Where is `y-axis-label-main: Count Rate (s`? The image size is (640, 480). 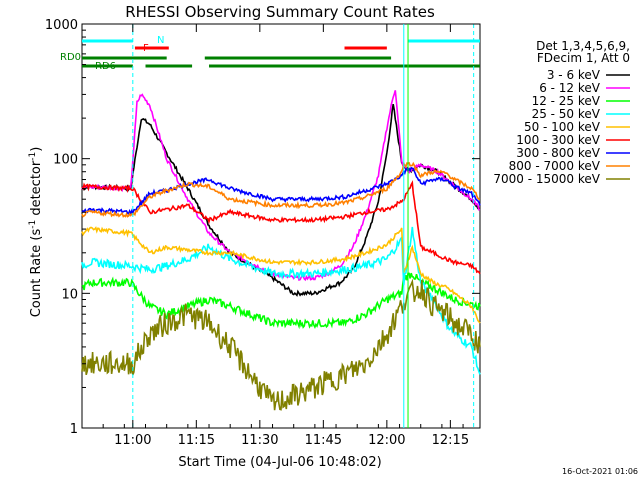
y-axis-label-main: Count Rate (s is located at coordinates (36, 273).